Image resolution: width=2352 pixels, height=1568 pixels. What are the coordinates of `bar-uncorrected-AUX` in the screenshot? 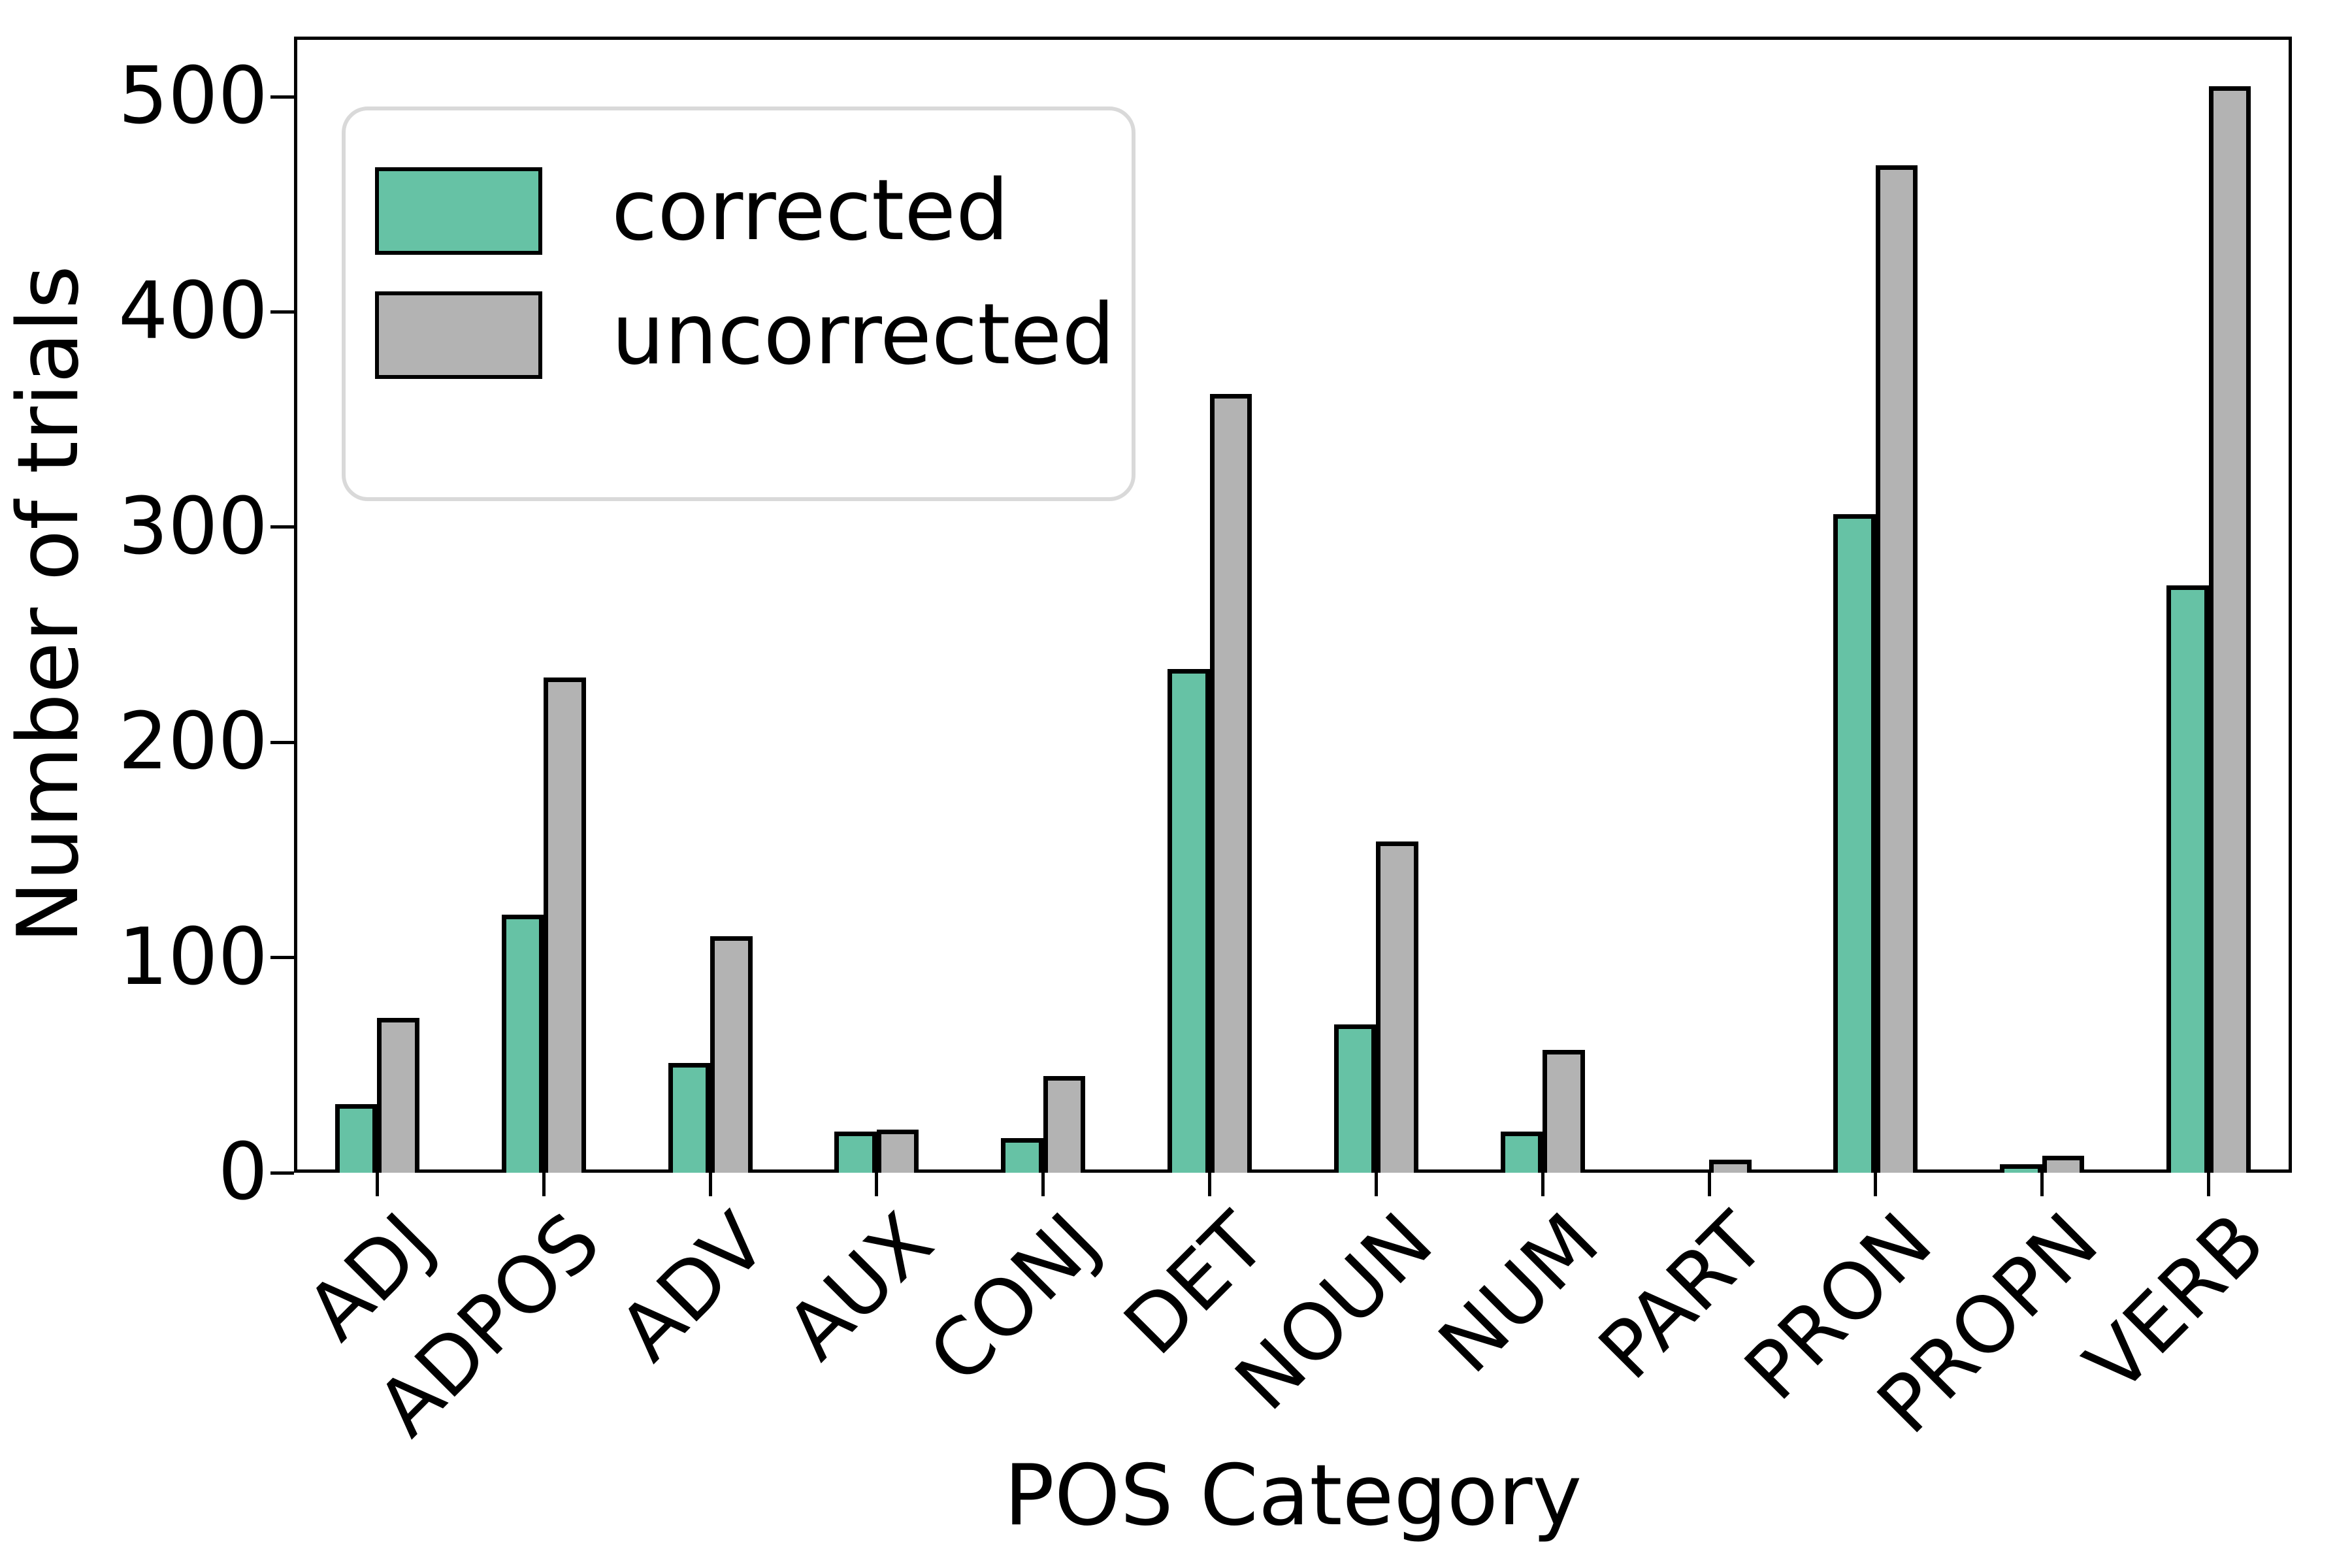 It's located at (897, 1151).